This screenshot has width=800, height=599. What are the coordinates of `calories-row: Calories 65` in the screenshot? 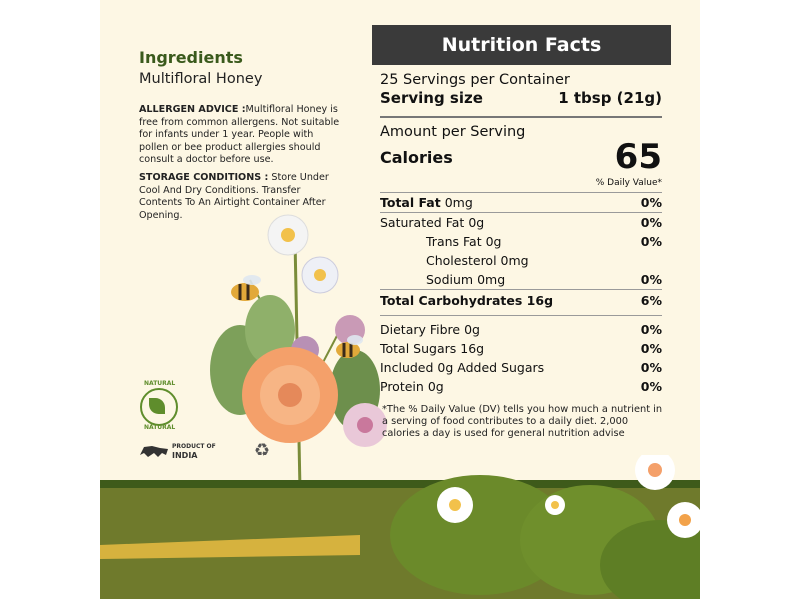 It's located at (521, 157).